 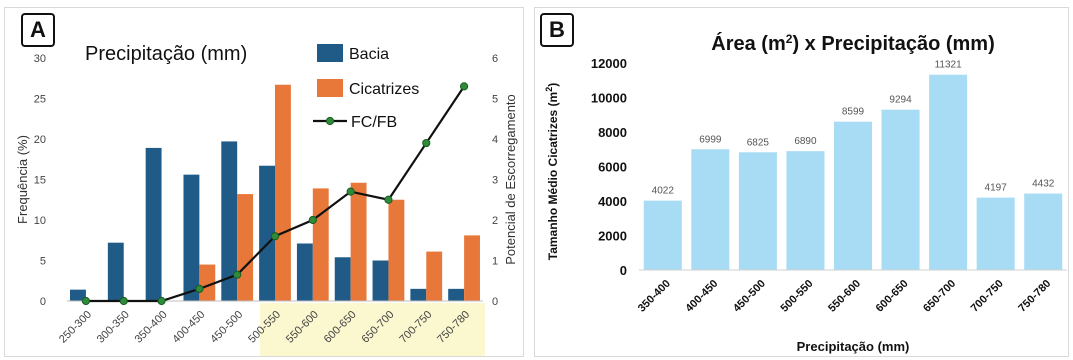 I want to click on chart-title: Área (m2) x Precipitação (mm), so click(x=852, y=43).